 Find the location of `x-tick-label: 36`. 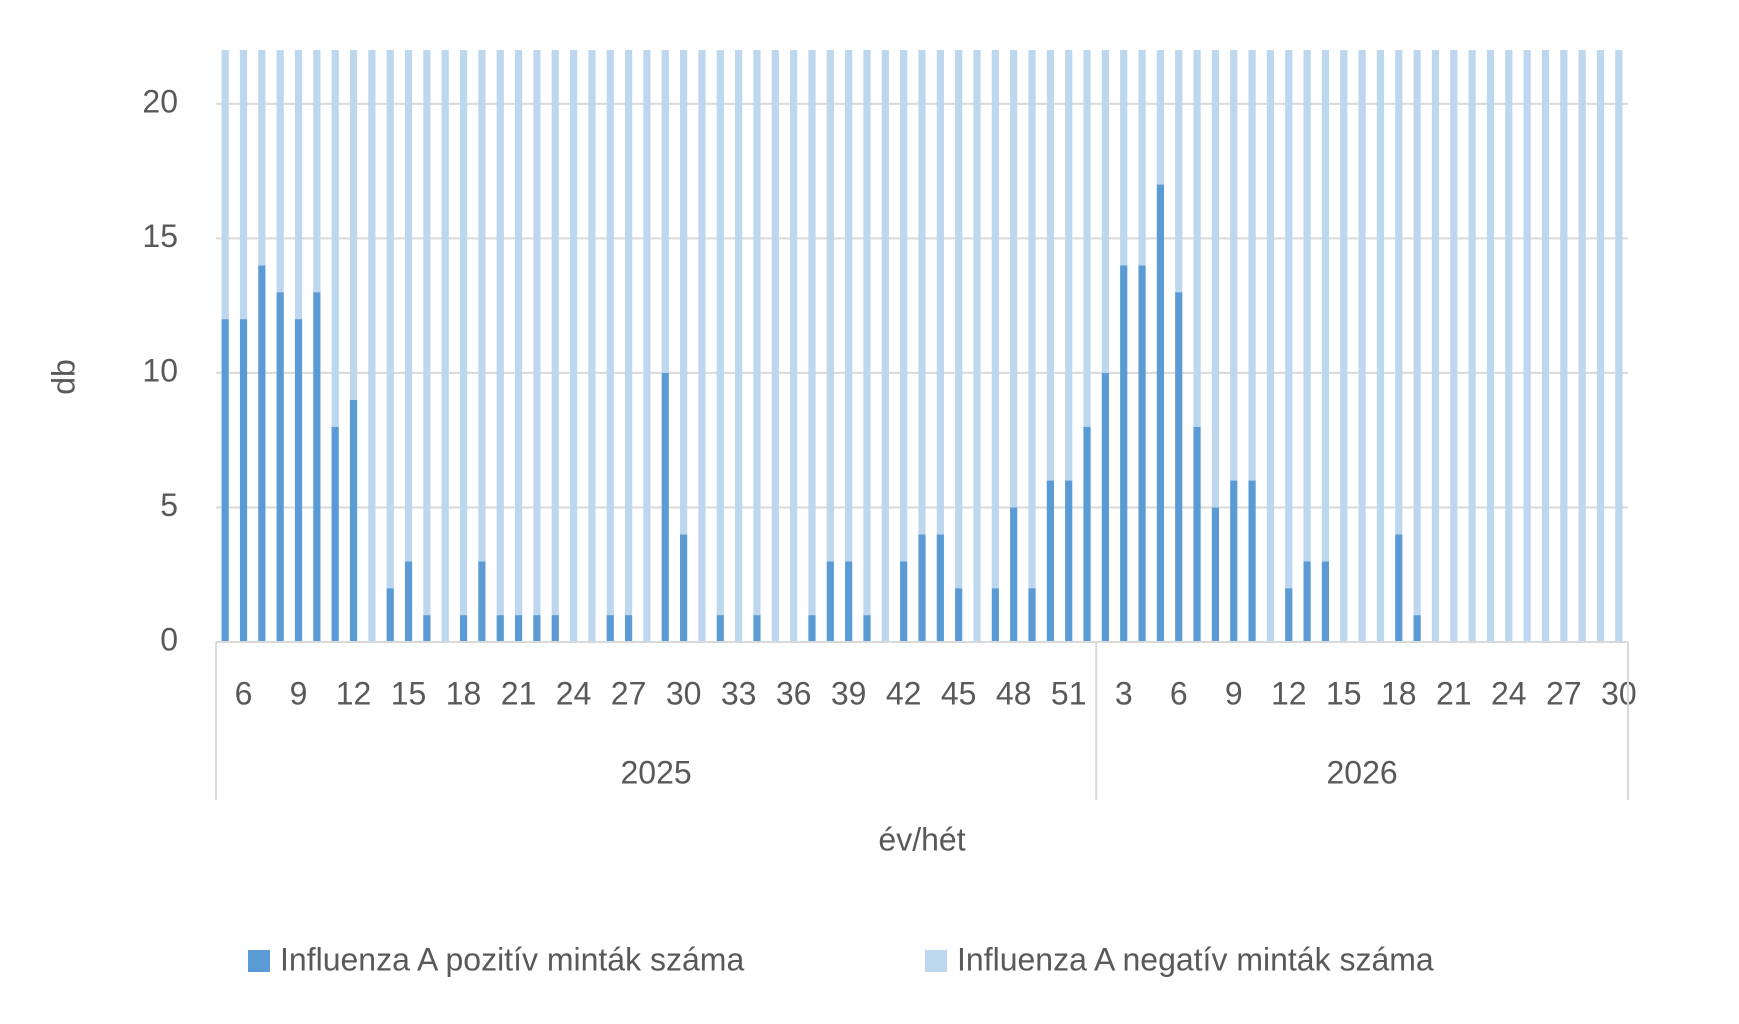

x-tick-label: 36 is located at coordinates (794, 693).